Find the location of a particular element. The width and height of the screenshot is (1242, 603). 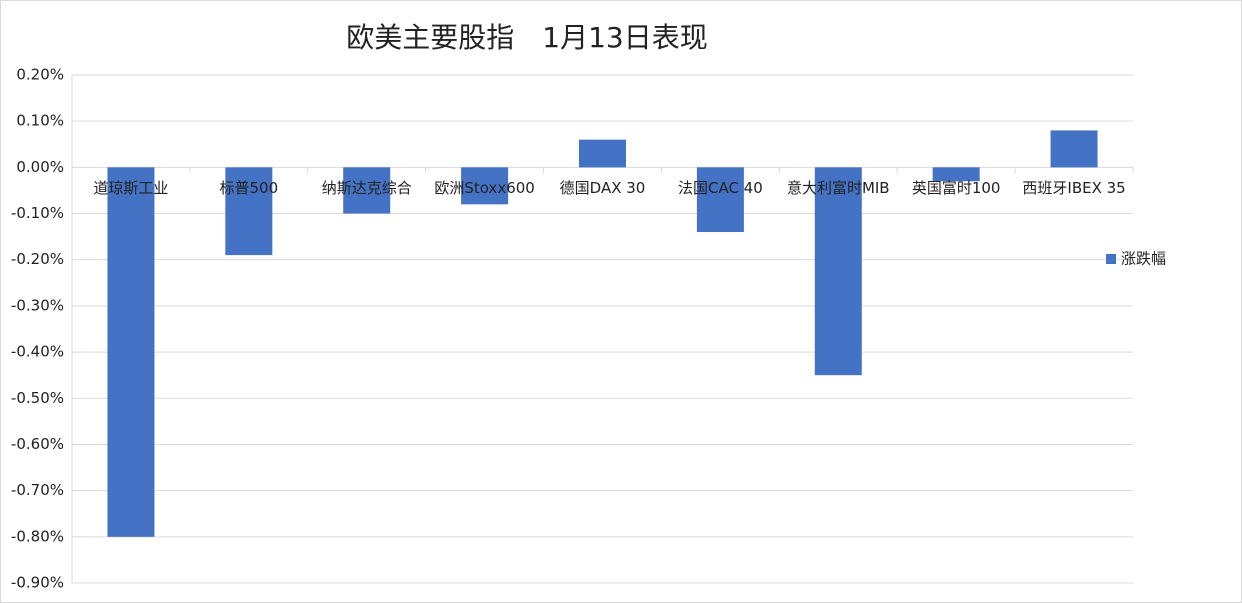

y-tick-label: 0.00% is located at coordinates (40, 167).